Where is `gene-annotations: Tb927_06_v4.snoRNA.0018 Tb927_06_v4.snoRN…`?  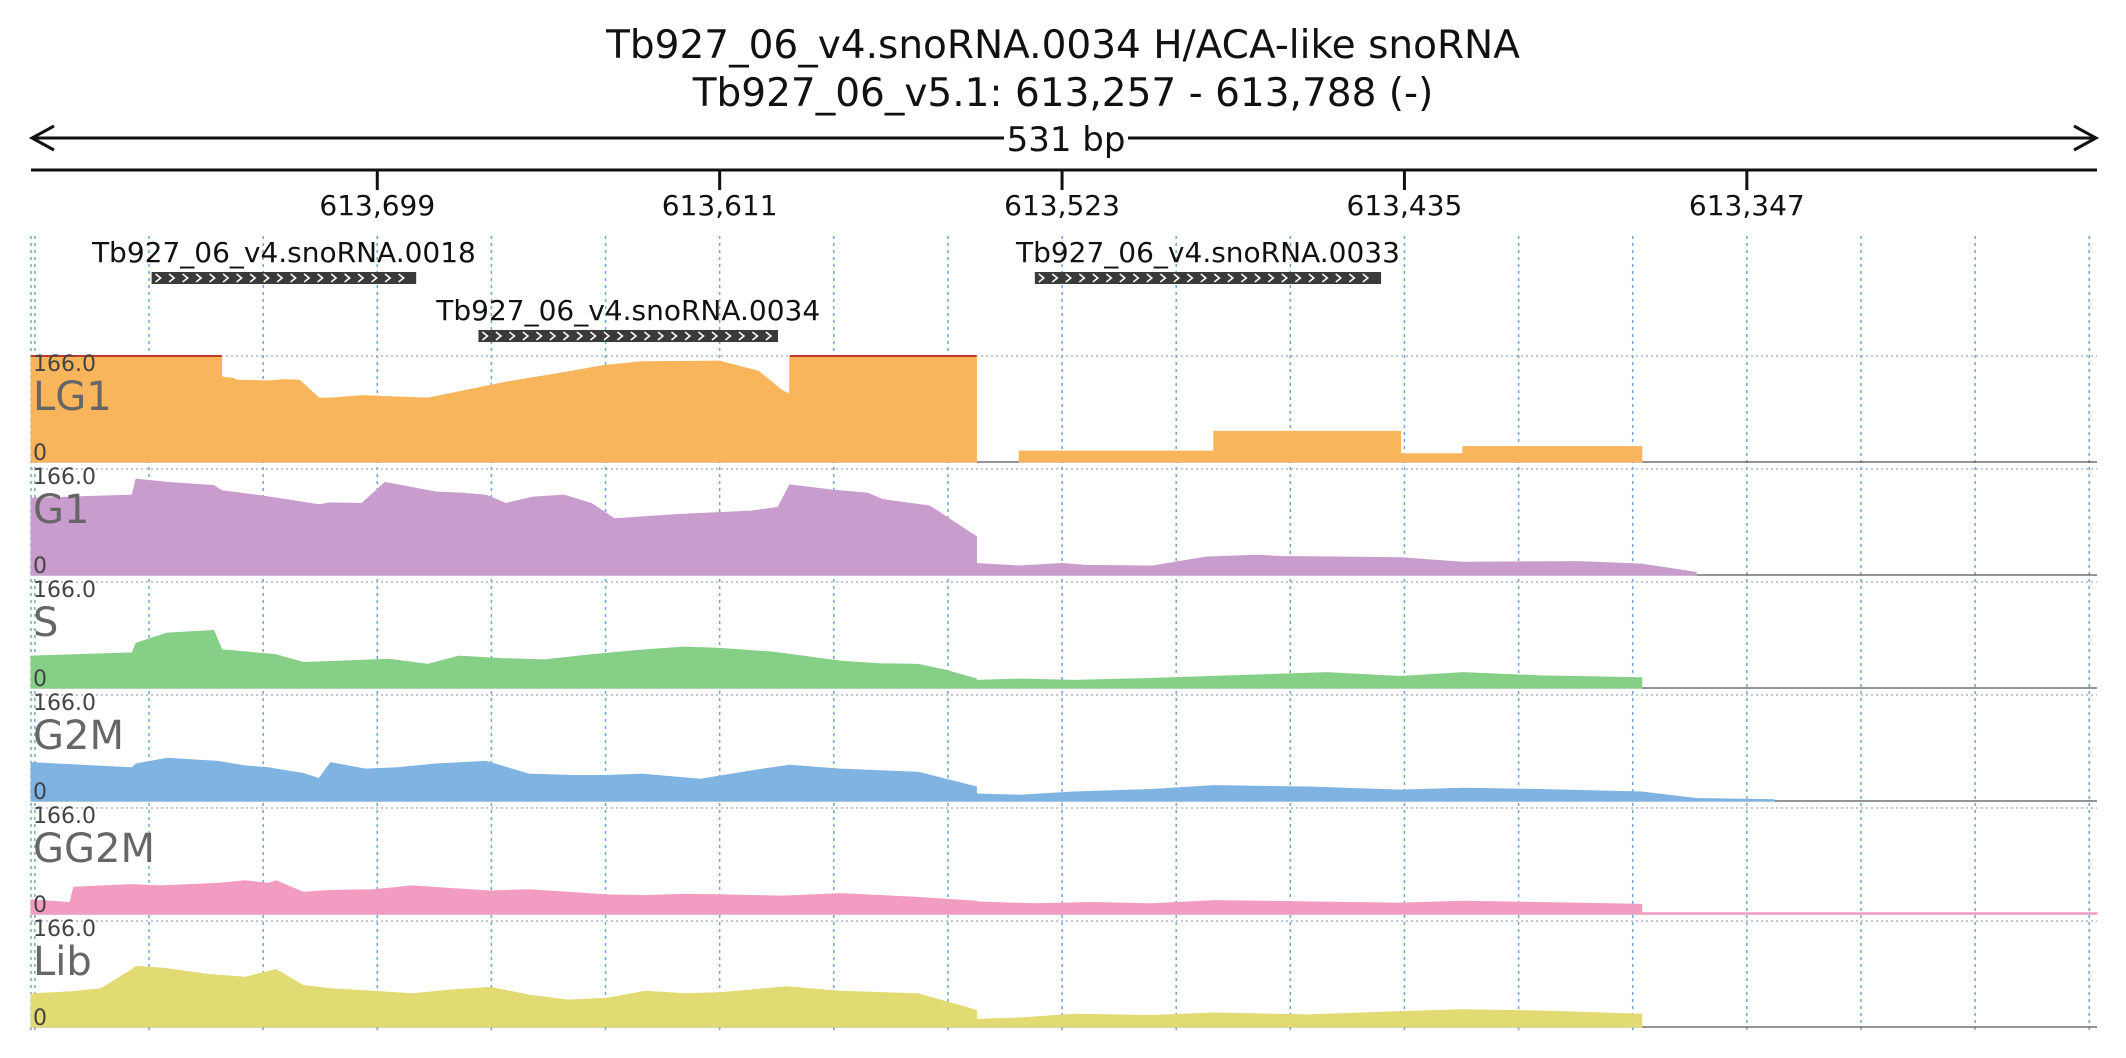 gene-annotations: Tb927_06_v4.snoRNA.0018 Tb927_06_v4.snoRN… is located at coordinates (745, 289).